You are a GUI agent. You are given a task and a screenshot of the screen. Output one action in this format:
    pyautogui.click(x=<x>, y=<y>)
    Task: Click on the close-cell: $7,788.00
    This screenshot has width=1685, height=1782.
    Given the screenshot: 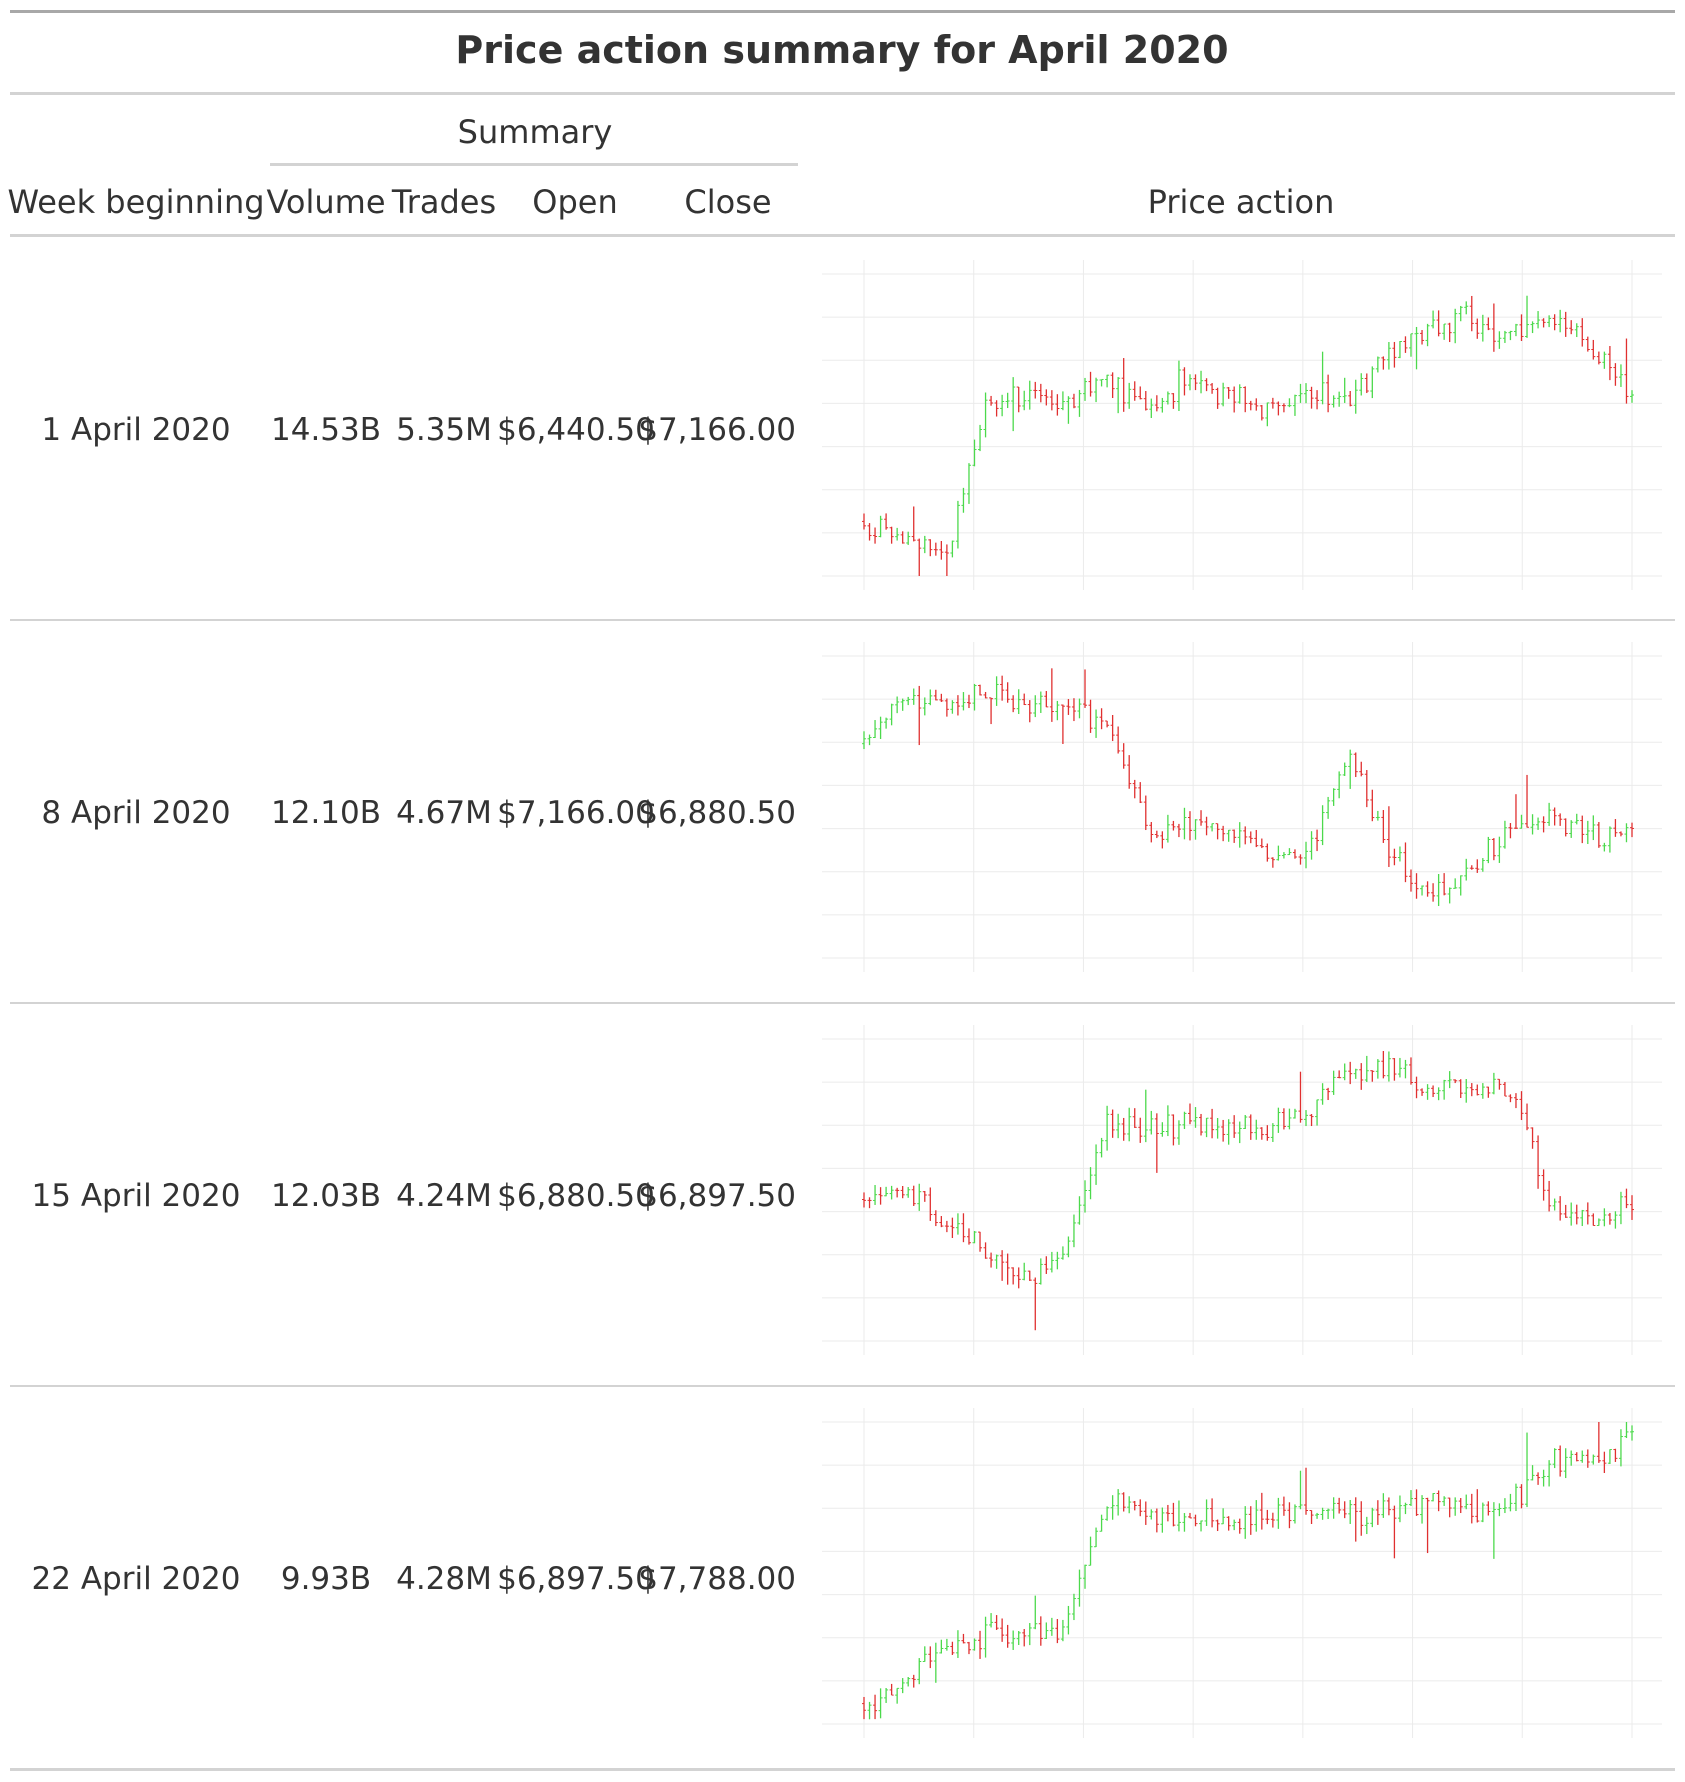 What is the action you would take?
    pyautogui.click(x=717, y=1579)
    